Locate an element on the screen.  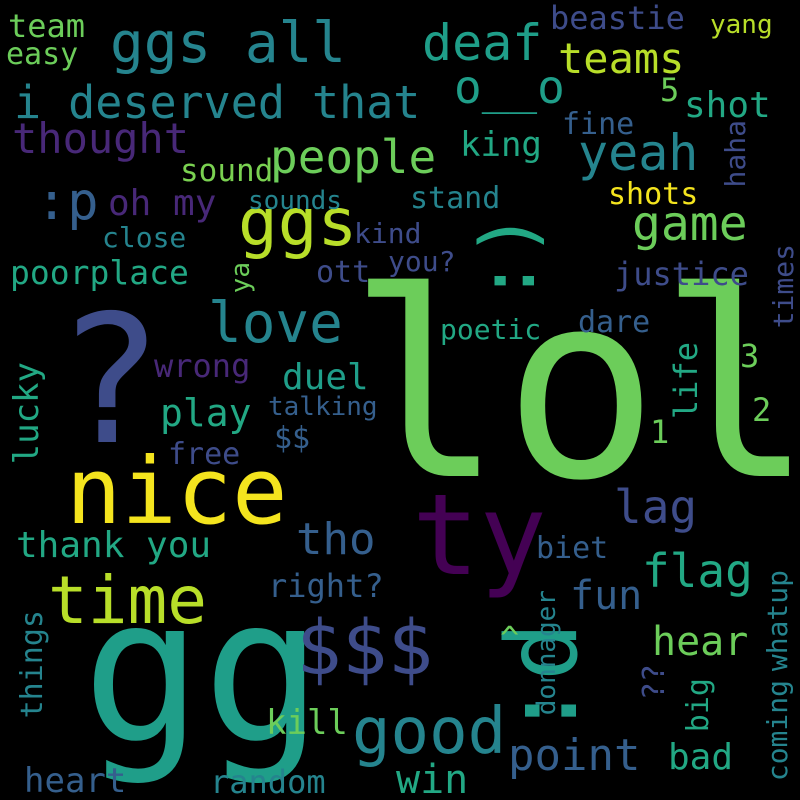
word-right-q: right? is located at coordinates (326, 586).